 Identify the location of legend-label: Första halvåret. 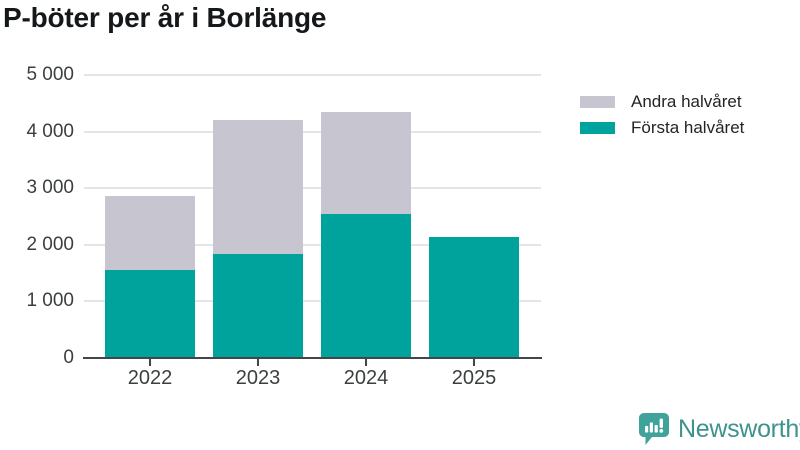
(688, 127).